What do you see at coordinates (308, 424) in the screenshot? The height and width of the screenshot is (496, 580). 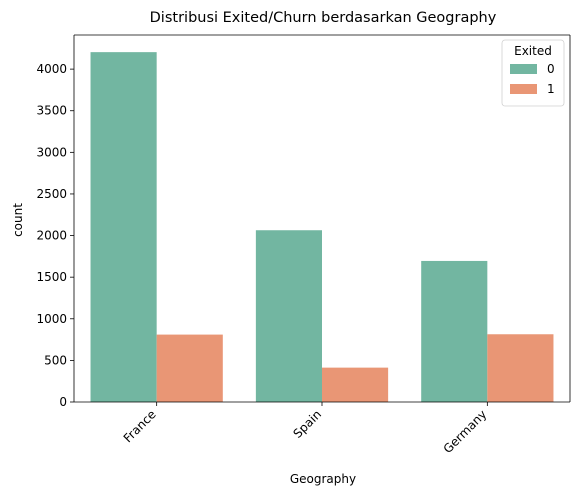 I see `x-tick-label-spain: Spain` at bounding box center [308, 424].